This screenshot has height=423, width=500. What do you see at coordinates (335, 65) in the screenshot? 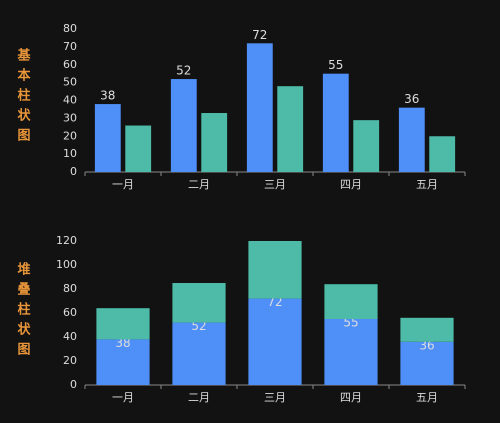
I see `data-label: 55` at bounding box center [335, 65].